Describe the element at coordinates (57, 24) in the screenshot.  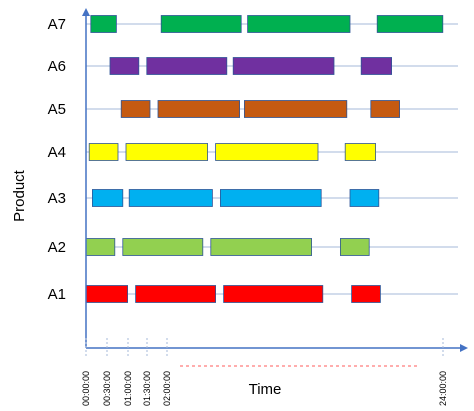
I see `product-label-a7: A7` at that location.